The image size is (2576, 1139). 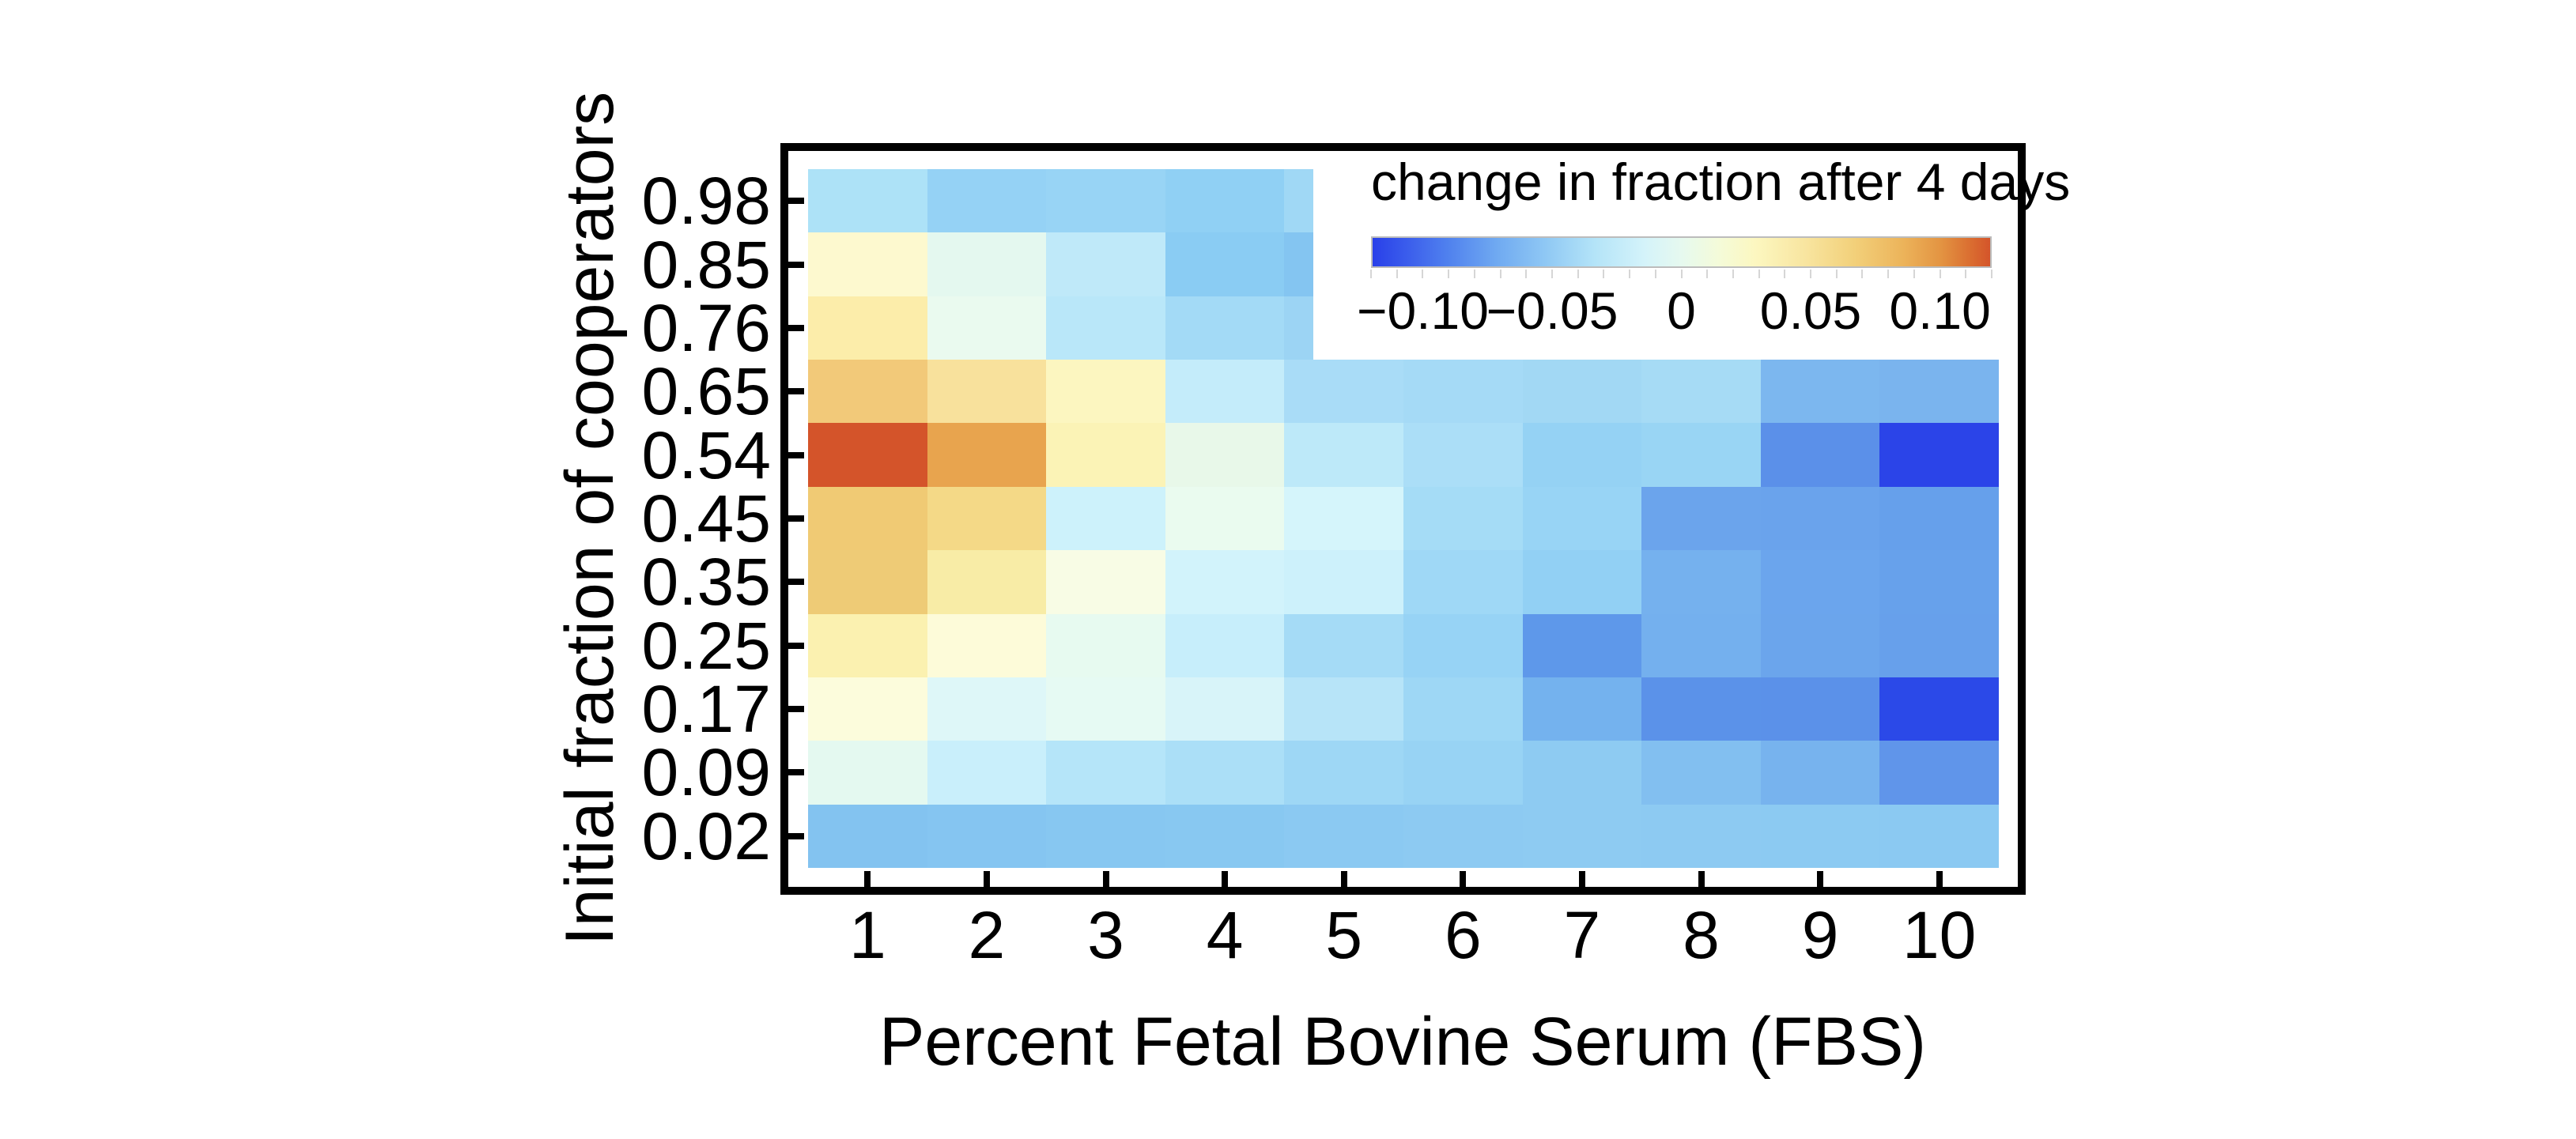 I want to click on x-tick-label: 3, so click(x=1105, y=935).